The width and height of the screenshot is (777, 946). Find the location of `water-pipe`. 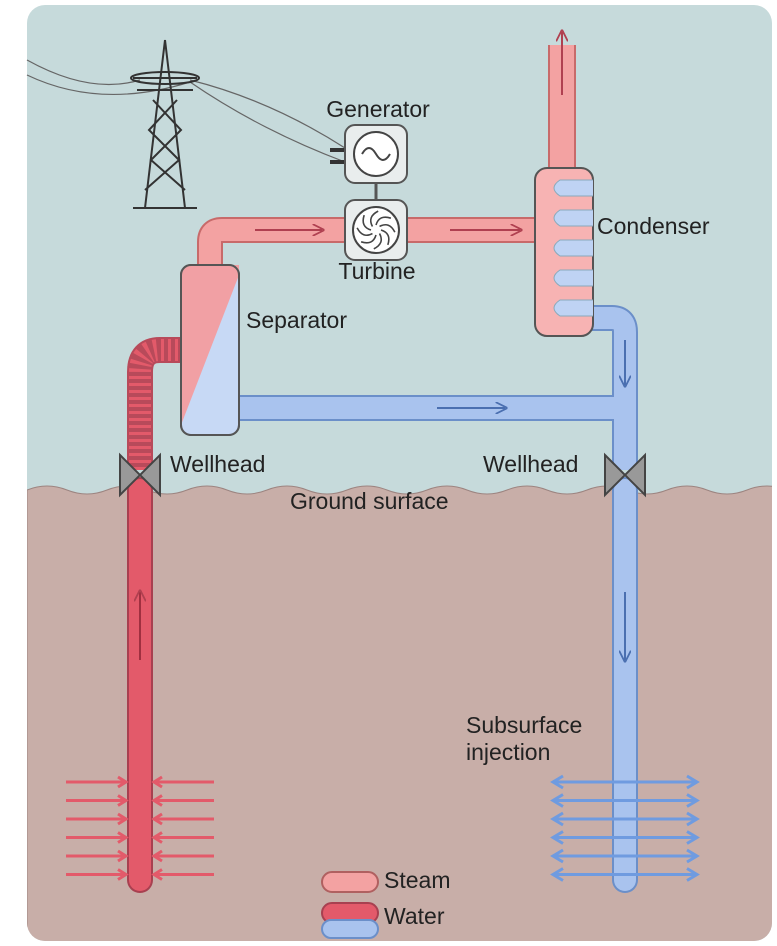

water-pipe is located at coordinates (438, 388).